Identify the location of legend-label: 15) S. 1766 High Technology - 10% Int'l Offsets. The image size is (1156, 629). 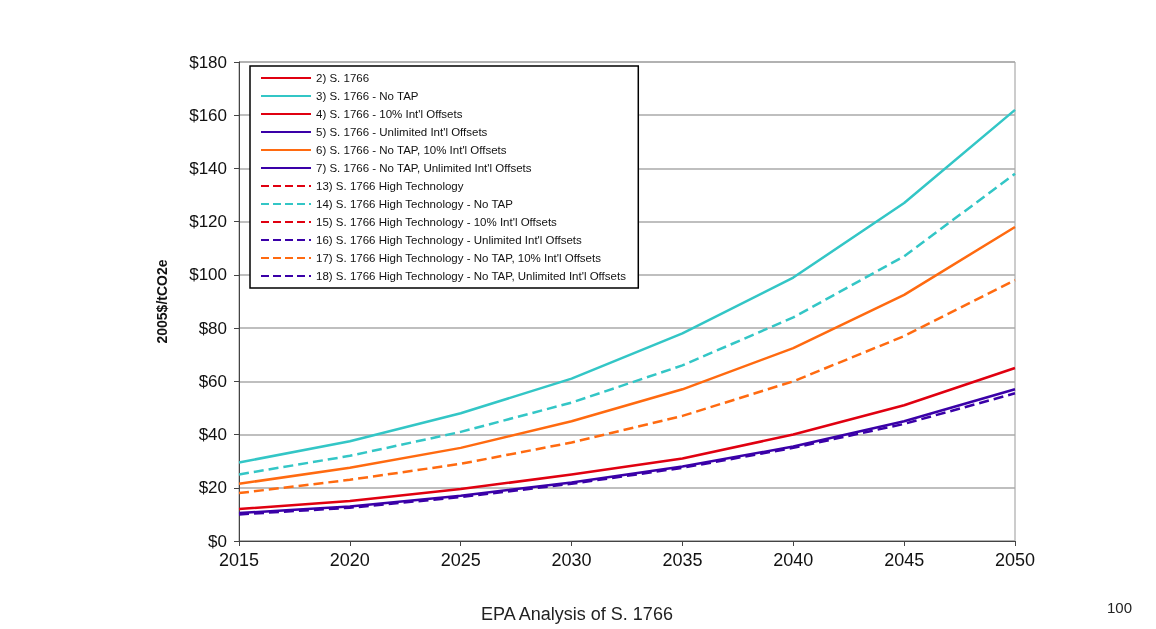
(437, 222).